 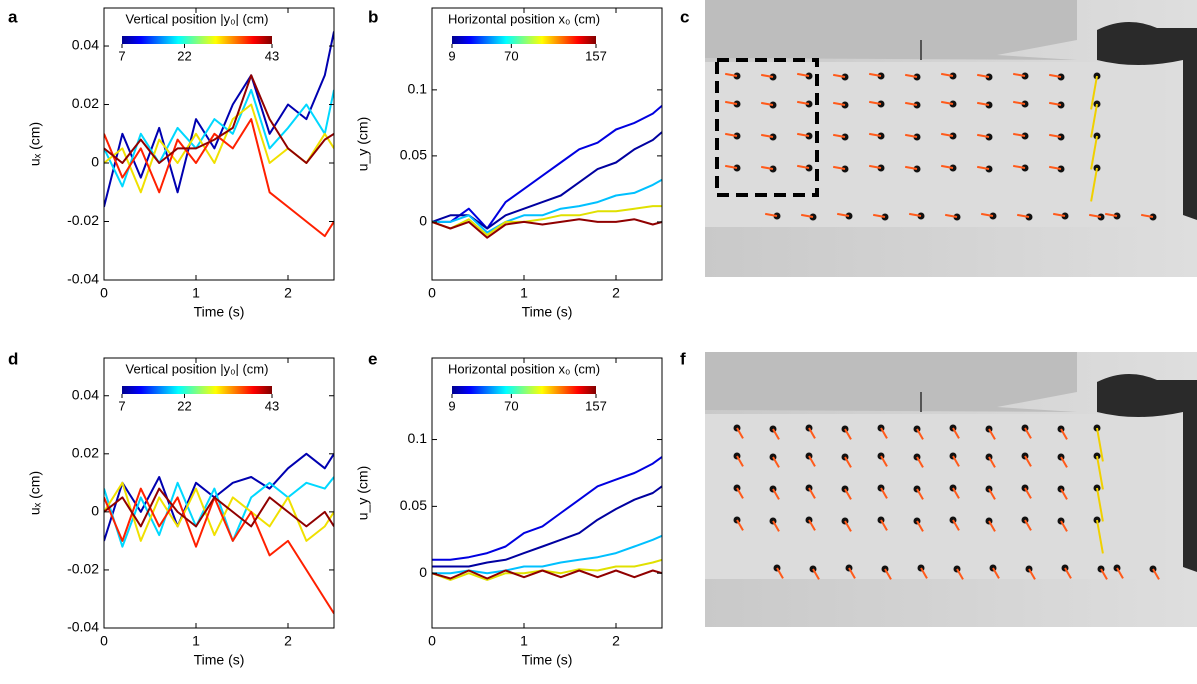 What do you see at coordinates (524, 368) in the screenshot?
I see `colorbar-label: Horizontal position x₀ (cm)` at bounding box center [524, 368].